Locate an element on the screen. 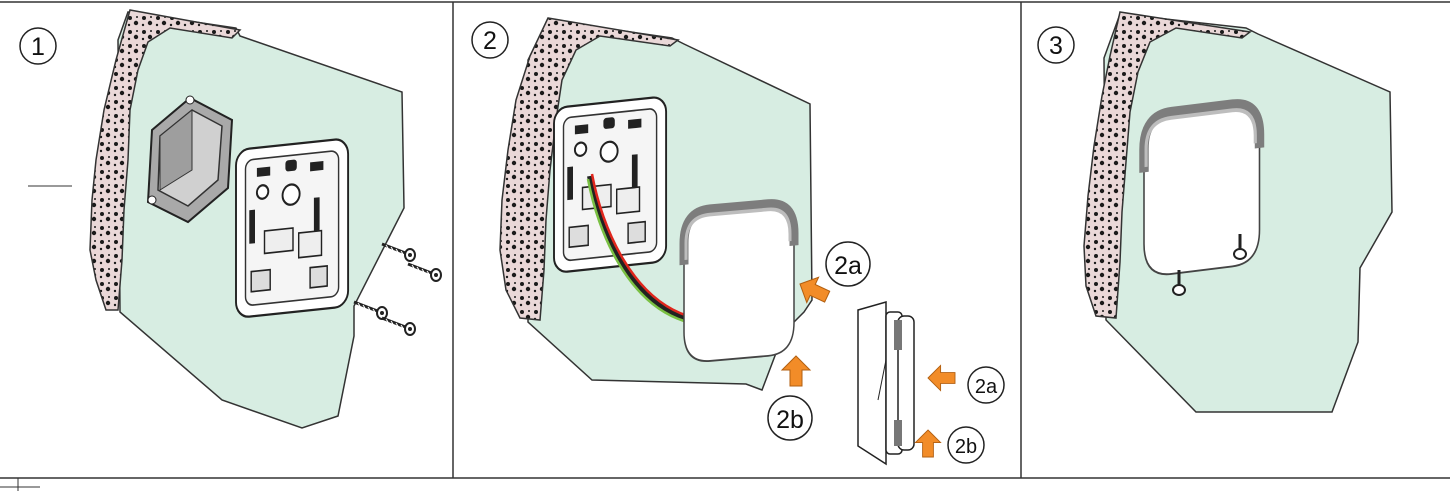  side-view-device is located at coordinates (886, 383).